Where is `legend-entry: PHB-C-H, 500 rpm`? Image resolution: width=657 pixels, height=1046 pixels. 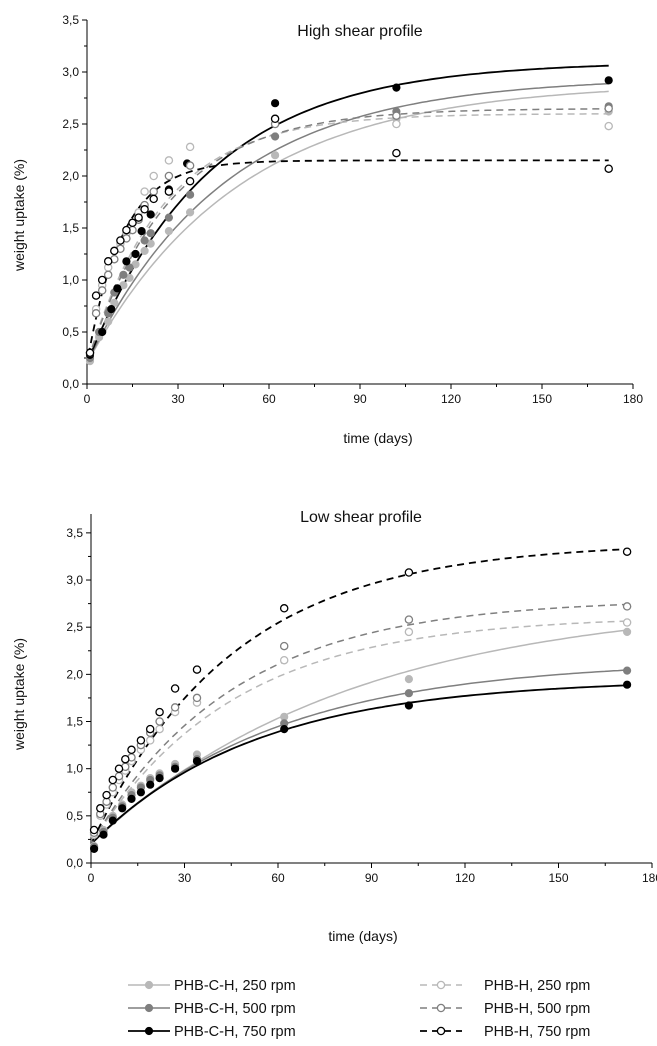
legend-entry: PHB-C-H, 500 rpm is located at coordinates (212, 1009).